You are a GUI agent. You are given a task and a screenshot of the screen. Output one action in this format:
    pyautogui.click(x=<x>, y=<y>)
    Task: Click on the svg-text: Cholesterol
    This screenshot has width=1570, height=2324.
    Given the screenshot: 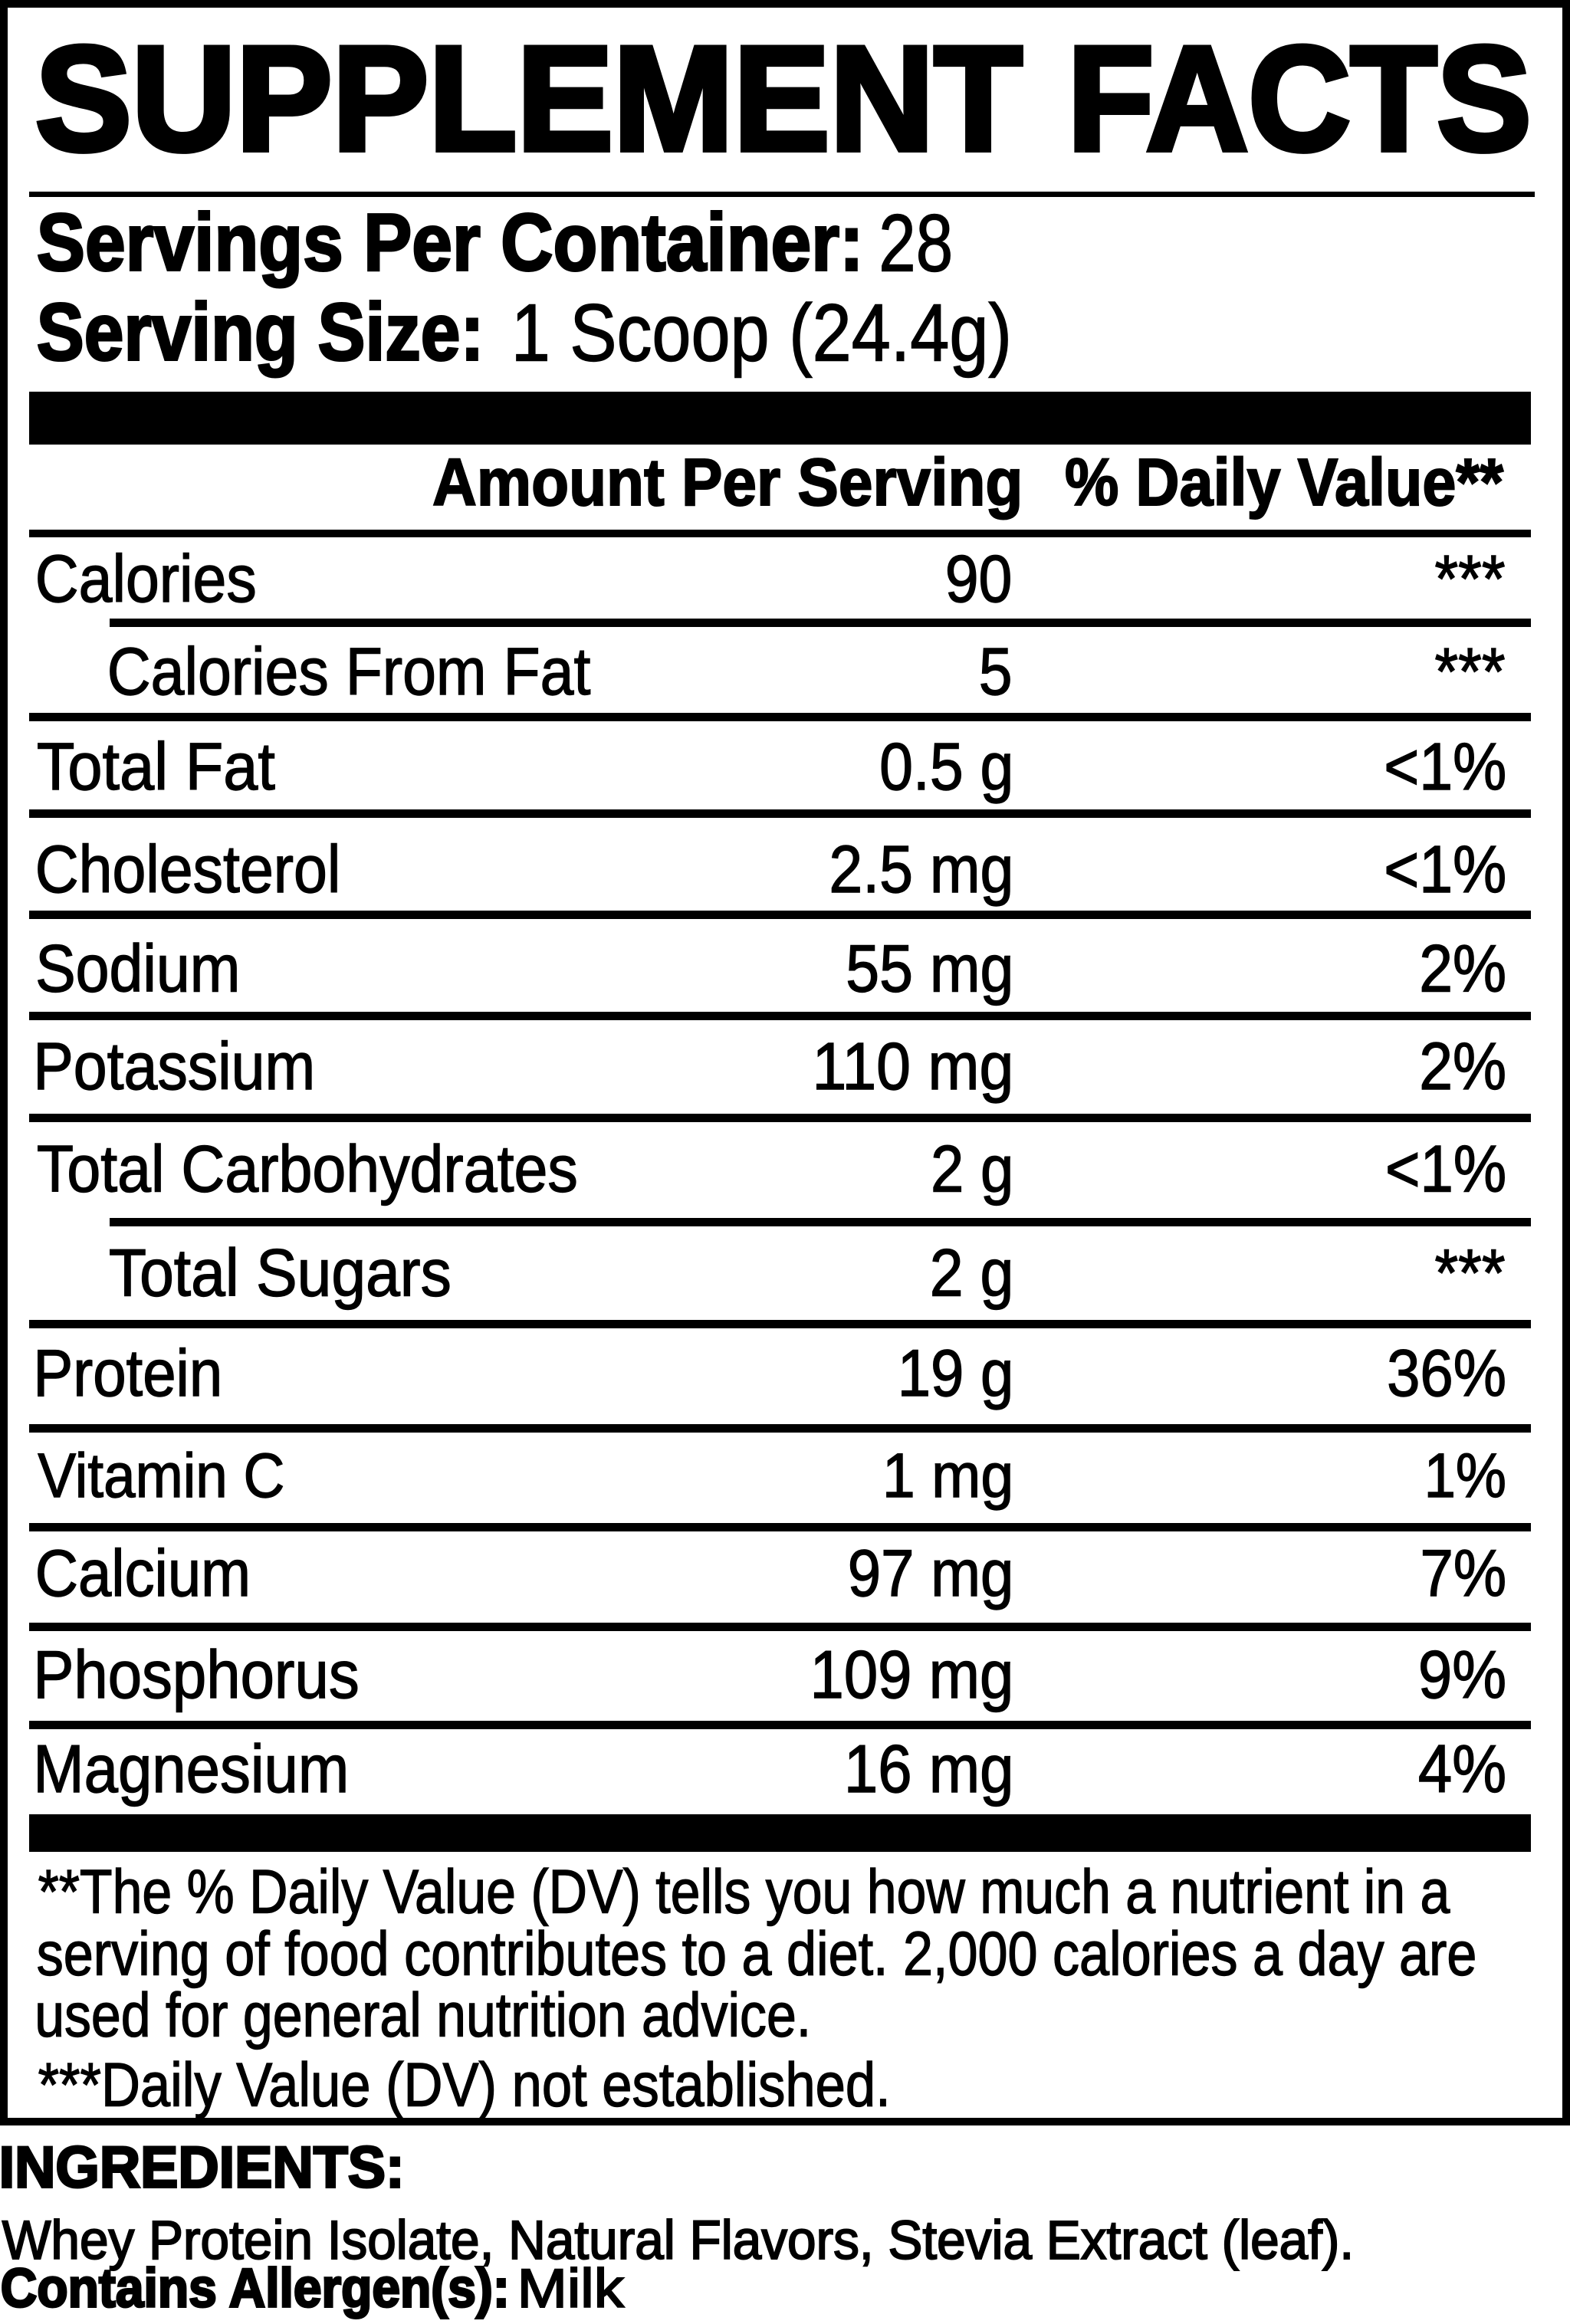 What is the action you would take?
    pyautogui.click(x=188, y=869)
    